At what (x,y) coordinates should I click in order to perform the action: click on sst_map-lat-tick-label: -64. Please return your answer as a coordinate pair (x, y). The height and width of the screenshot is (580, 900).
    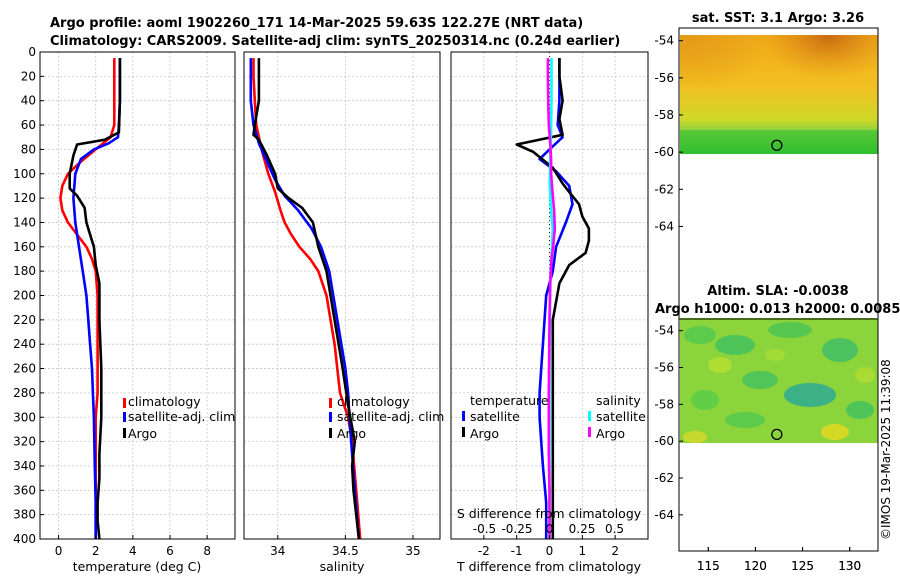
    Looking at the image, I should click on (664, 226).